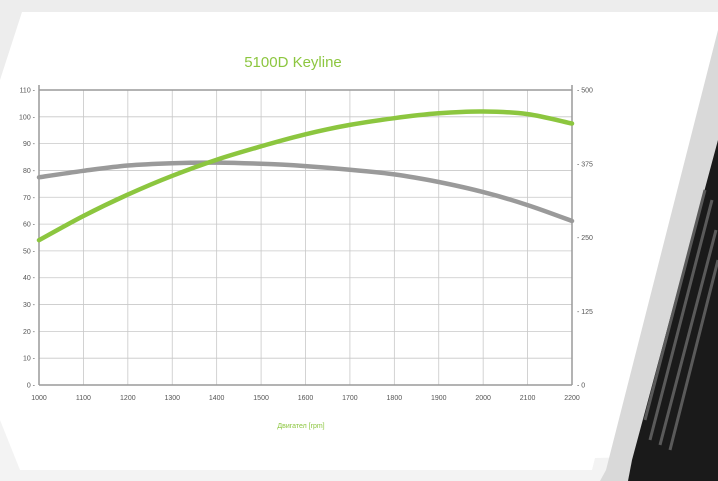 Image resolution: width=718 pixels, height=481 pixels. Describe the element at coordinates (217, 398) in the screenshot. I see `x-tick-label: 1400` at that location.